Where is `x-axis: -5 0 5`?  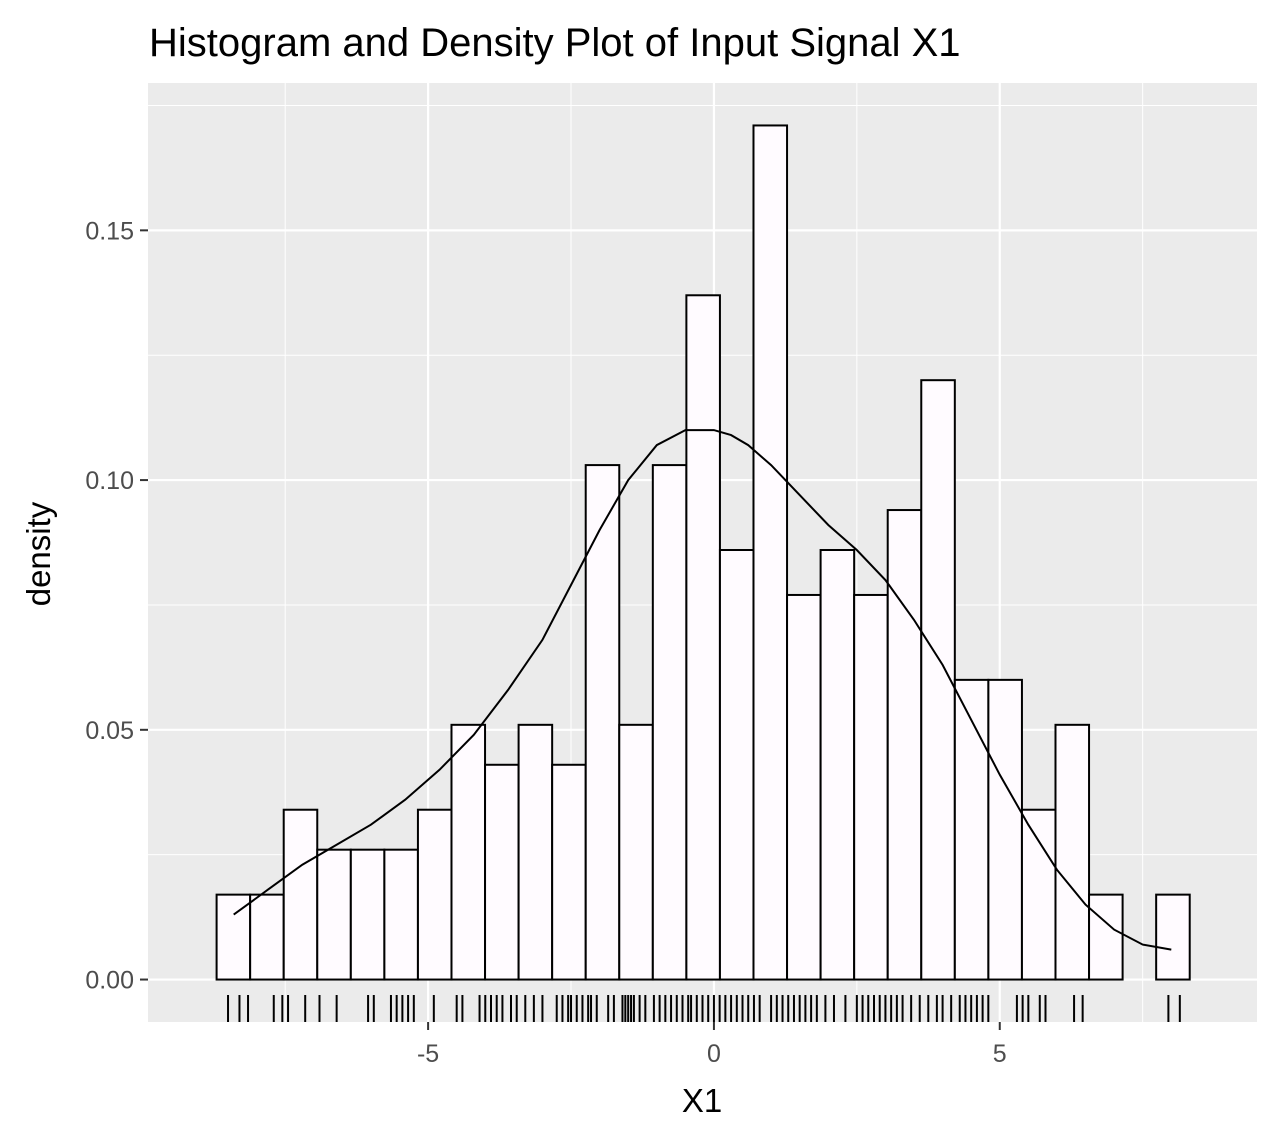
x-axis: -5 0 5 is located at coordinates (712, 1045).